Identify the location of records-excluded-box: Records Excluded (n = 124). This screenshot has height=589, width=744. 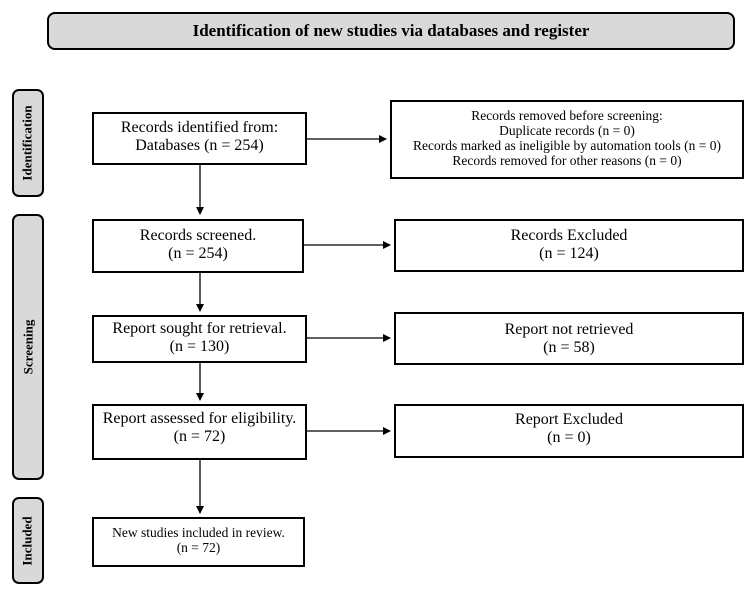
(569, 245).